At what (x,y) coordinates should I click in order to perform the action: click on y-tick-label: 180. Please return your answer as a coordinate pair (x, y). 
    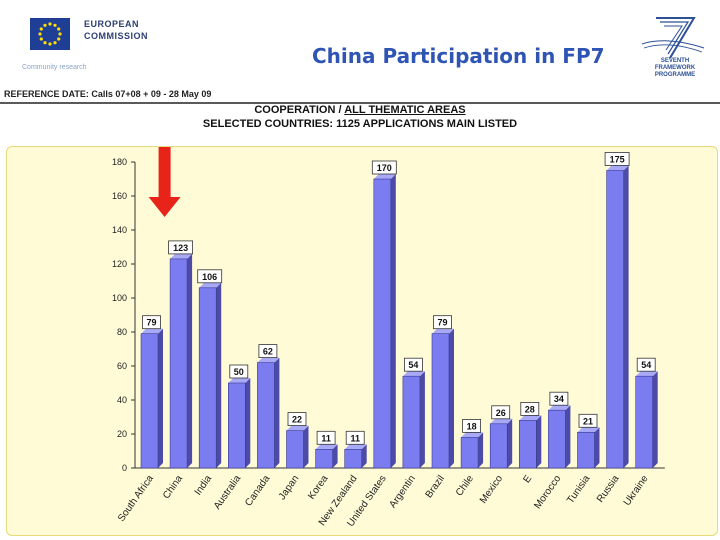
    Looking at the image, I should click on (119, 162).